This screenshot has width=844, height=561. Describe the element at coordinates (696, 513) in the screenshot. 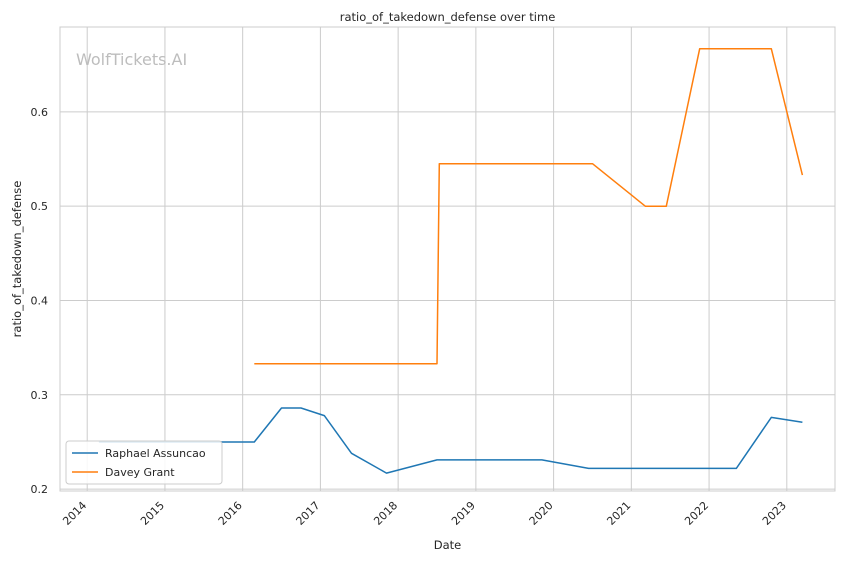

I see `x-tick-label: 2022` at that location.